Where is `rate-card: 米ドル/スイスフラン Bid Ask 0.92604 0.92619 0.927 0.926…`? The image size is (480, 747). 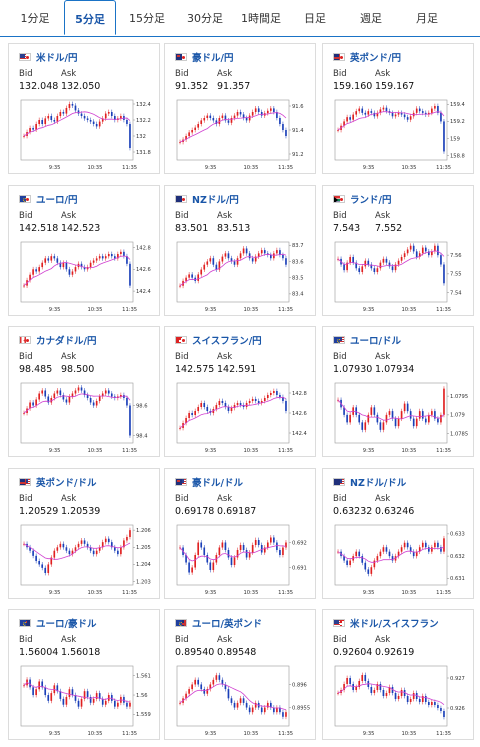 rate-card: 米ドル/スイスフラン Bid Ask 0.92604 0.92619 0.927 0.926… is located at coordinates (398, 674).